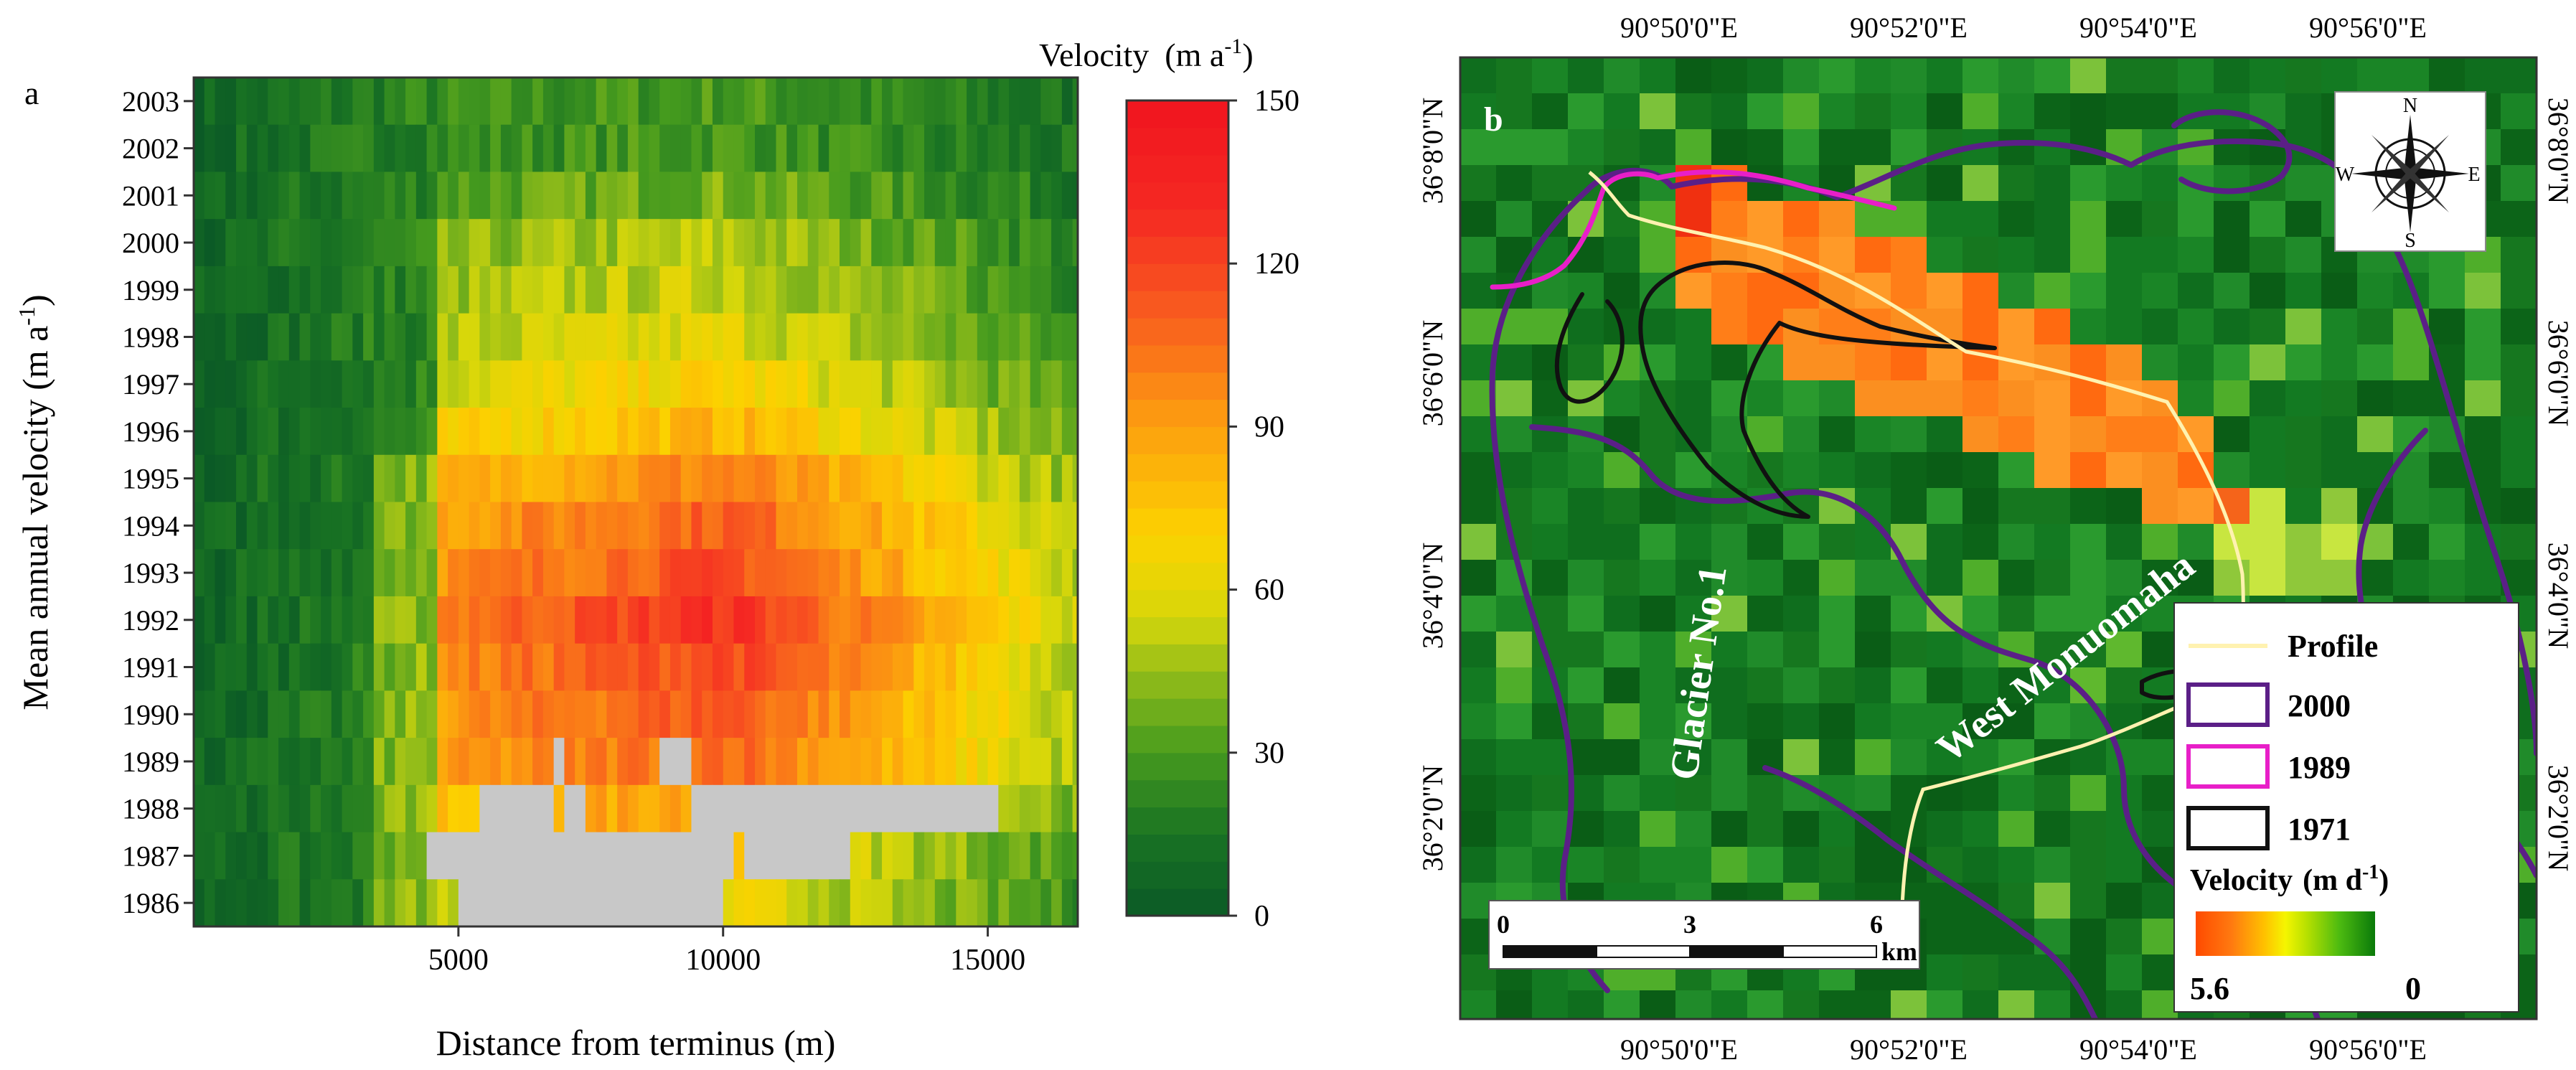 The height and width of the screenshot is (1070, 2576). I want to click on colorbar-band, so click(1177, 712).